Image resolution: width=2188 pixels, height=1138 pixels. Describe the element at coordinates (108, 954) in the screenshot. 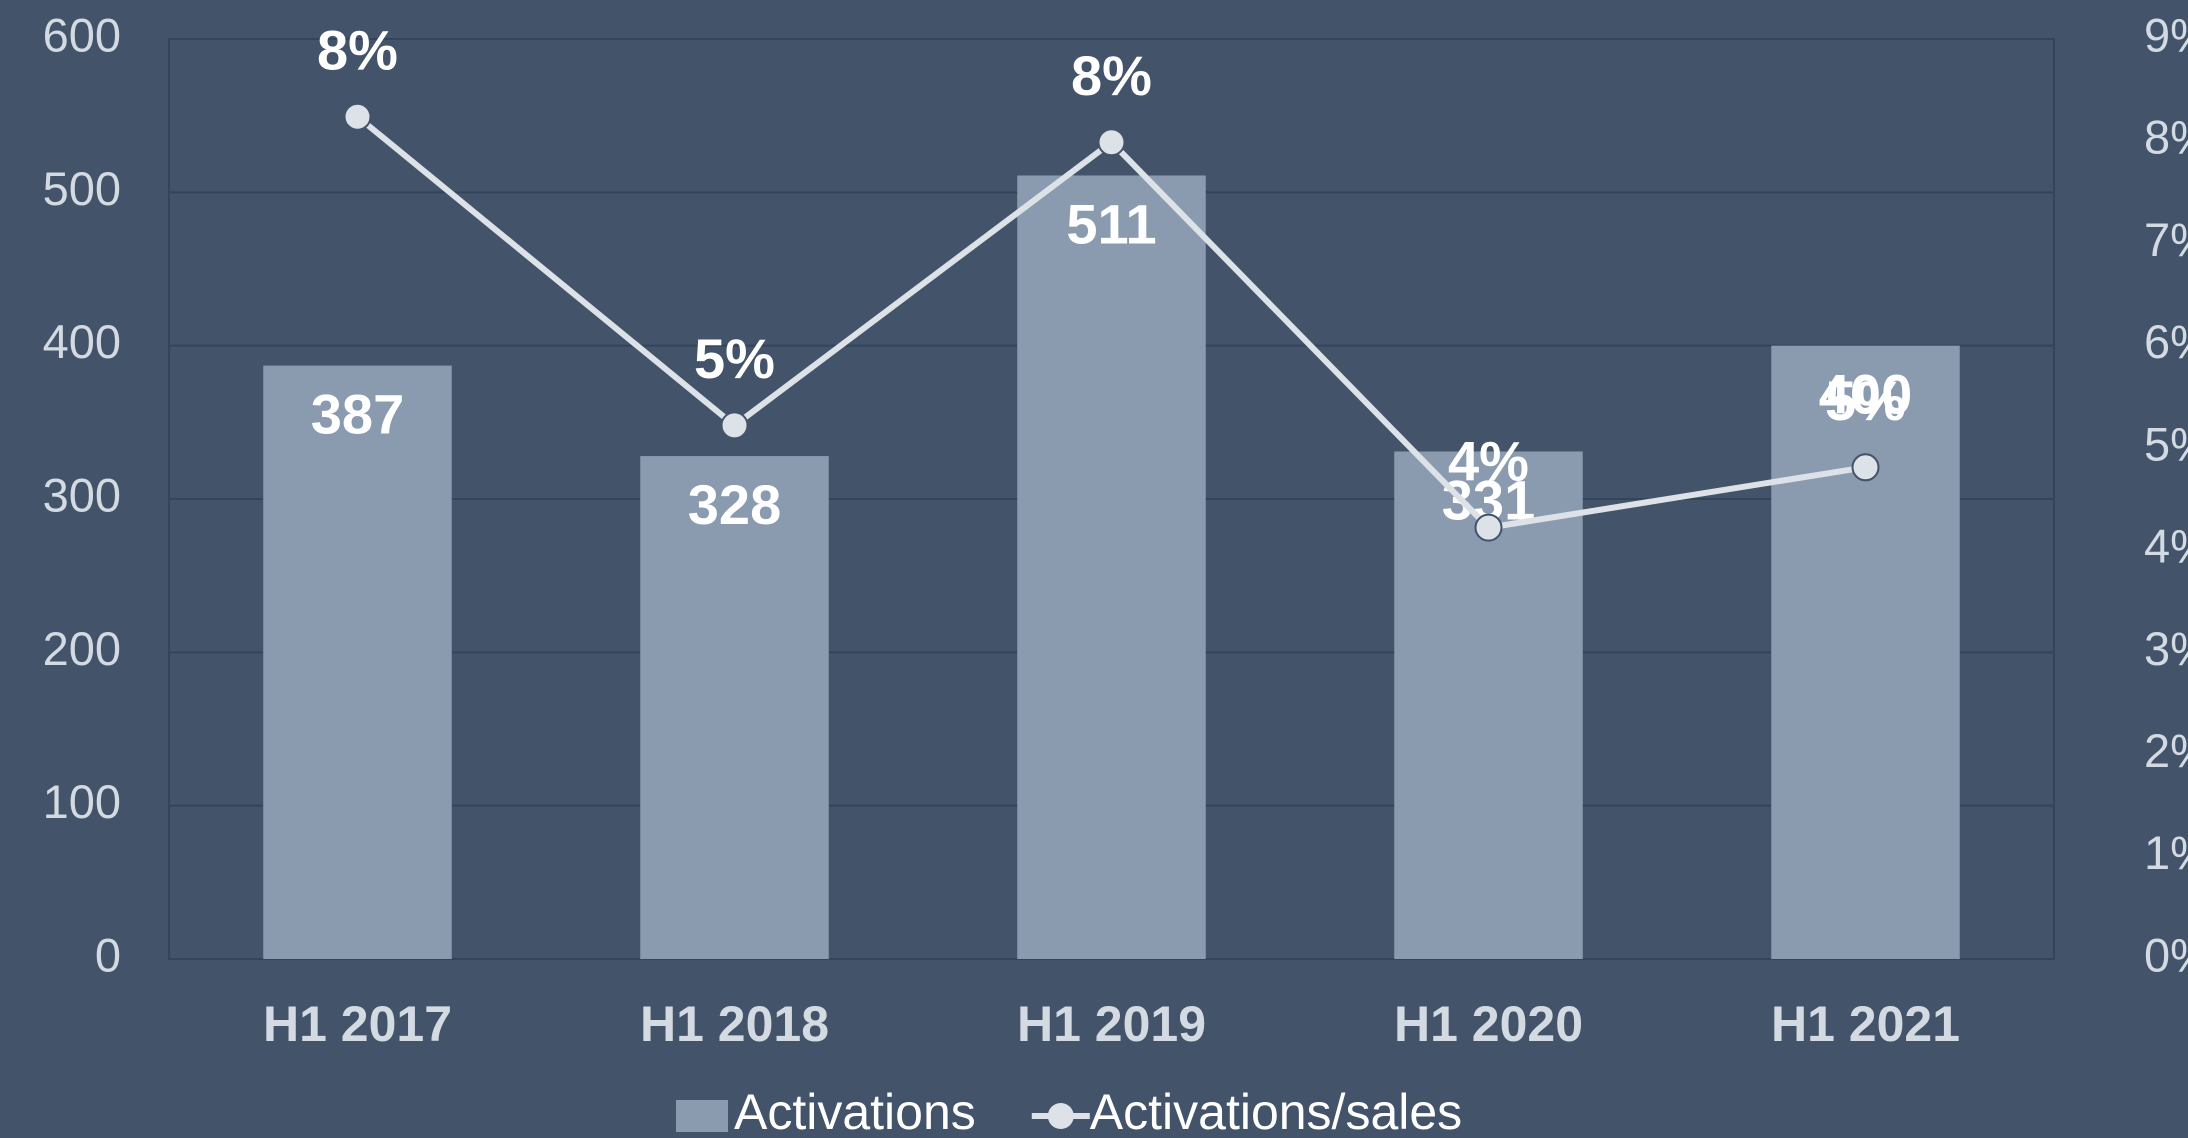

I see `y-tick-label: 0` at that location.